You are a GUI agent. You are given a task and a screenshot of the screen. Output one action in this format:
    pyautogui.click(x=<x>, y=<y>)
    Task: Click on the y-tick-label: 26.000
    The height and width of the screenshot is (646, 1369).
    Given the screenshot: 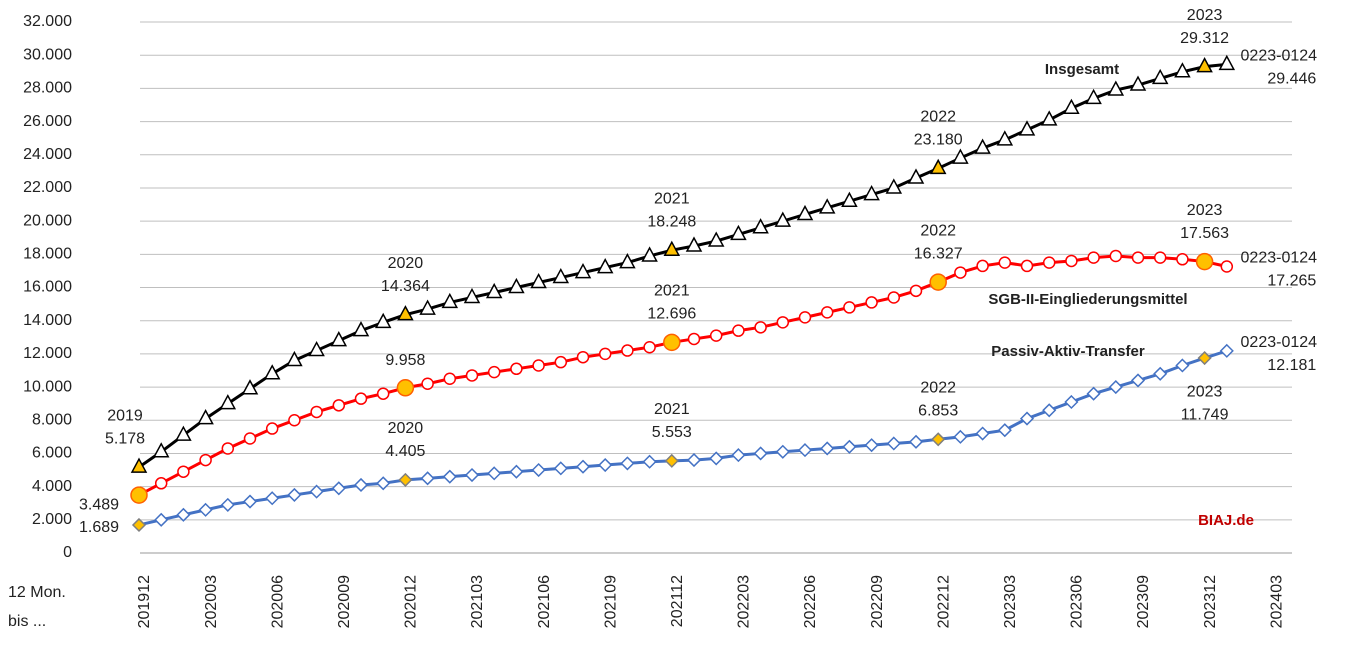 What is the action you would take?
    pyautogui.click(x=47, y=121)
    